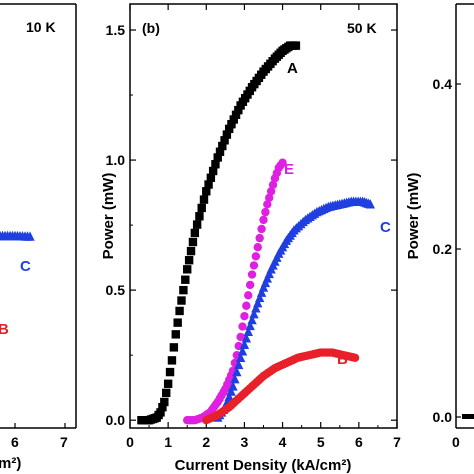 This screenshot has height=474, width=474. Describe the element at coordinates (342, 359) in the screenshot. I see `panel-b-series-label-b: B` at that location.